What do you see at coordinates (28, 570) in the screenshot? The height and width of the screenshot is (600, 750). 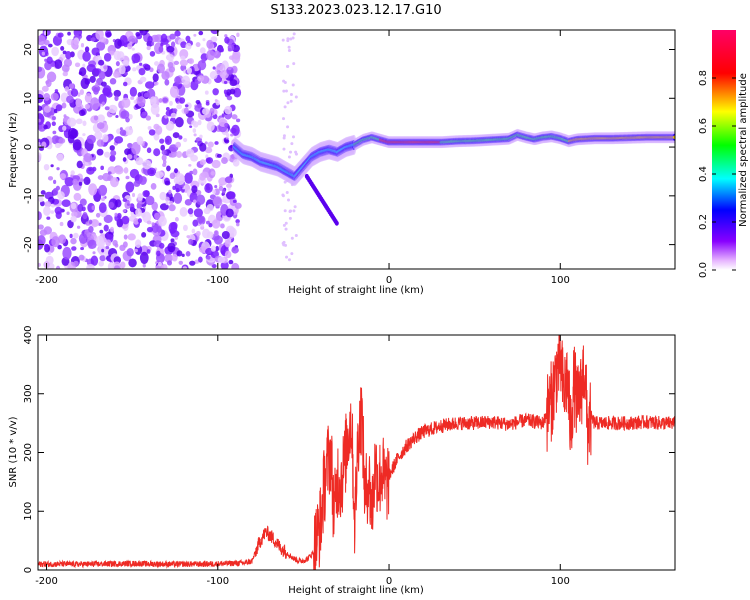 I see `snr-ytick-label: 0` at bounding box center [28, 570].